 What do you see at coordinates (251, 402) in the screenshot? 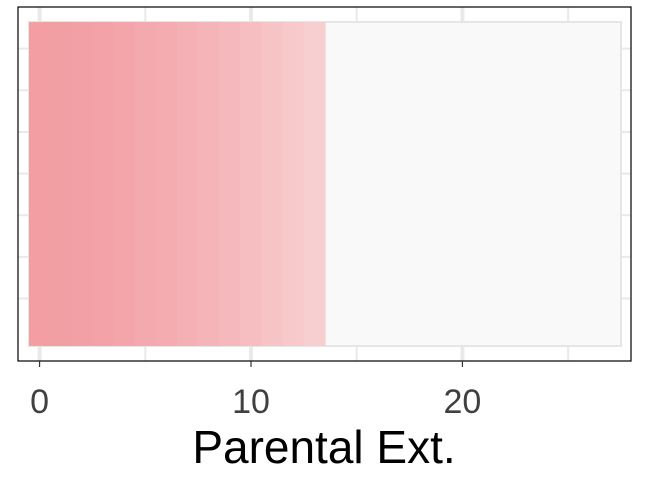
I see `x-tick-label: 10` at bounding box center [251, 402].